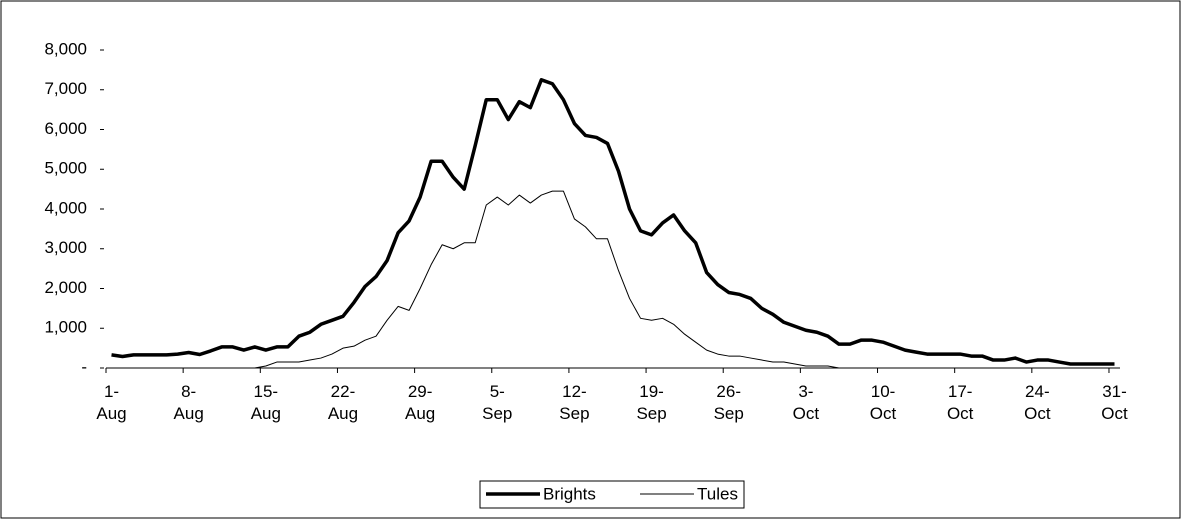 The width and height of the screenshot is (1182, 520). I want to click on y-tick-label: 1,000, so click(65, 327).